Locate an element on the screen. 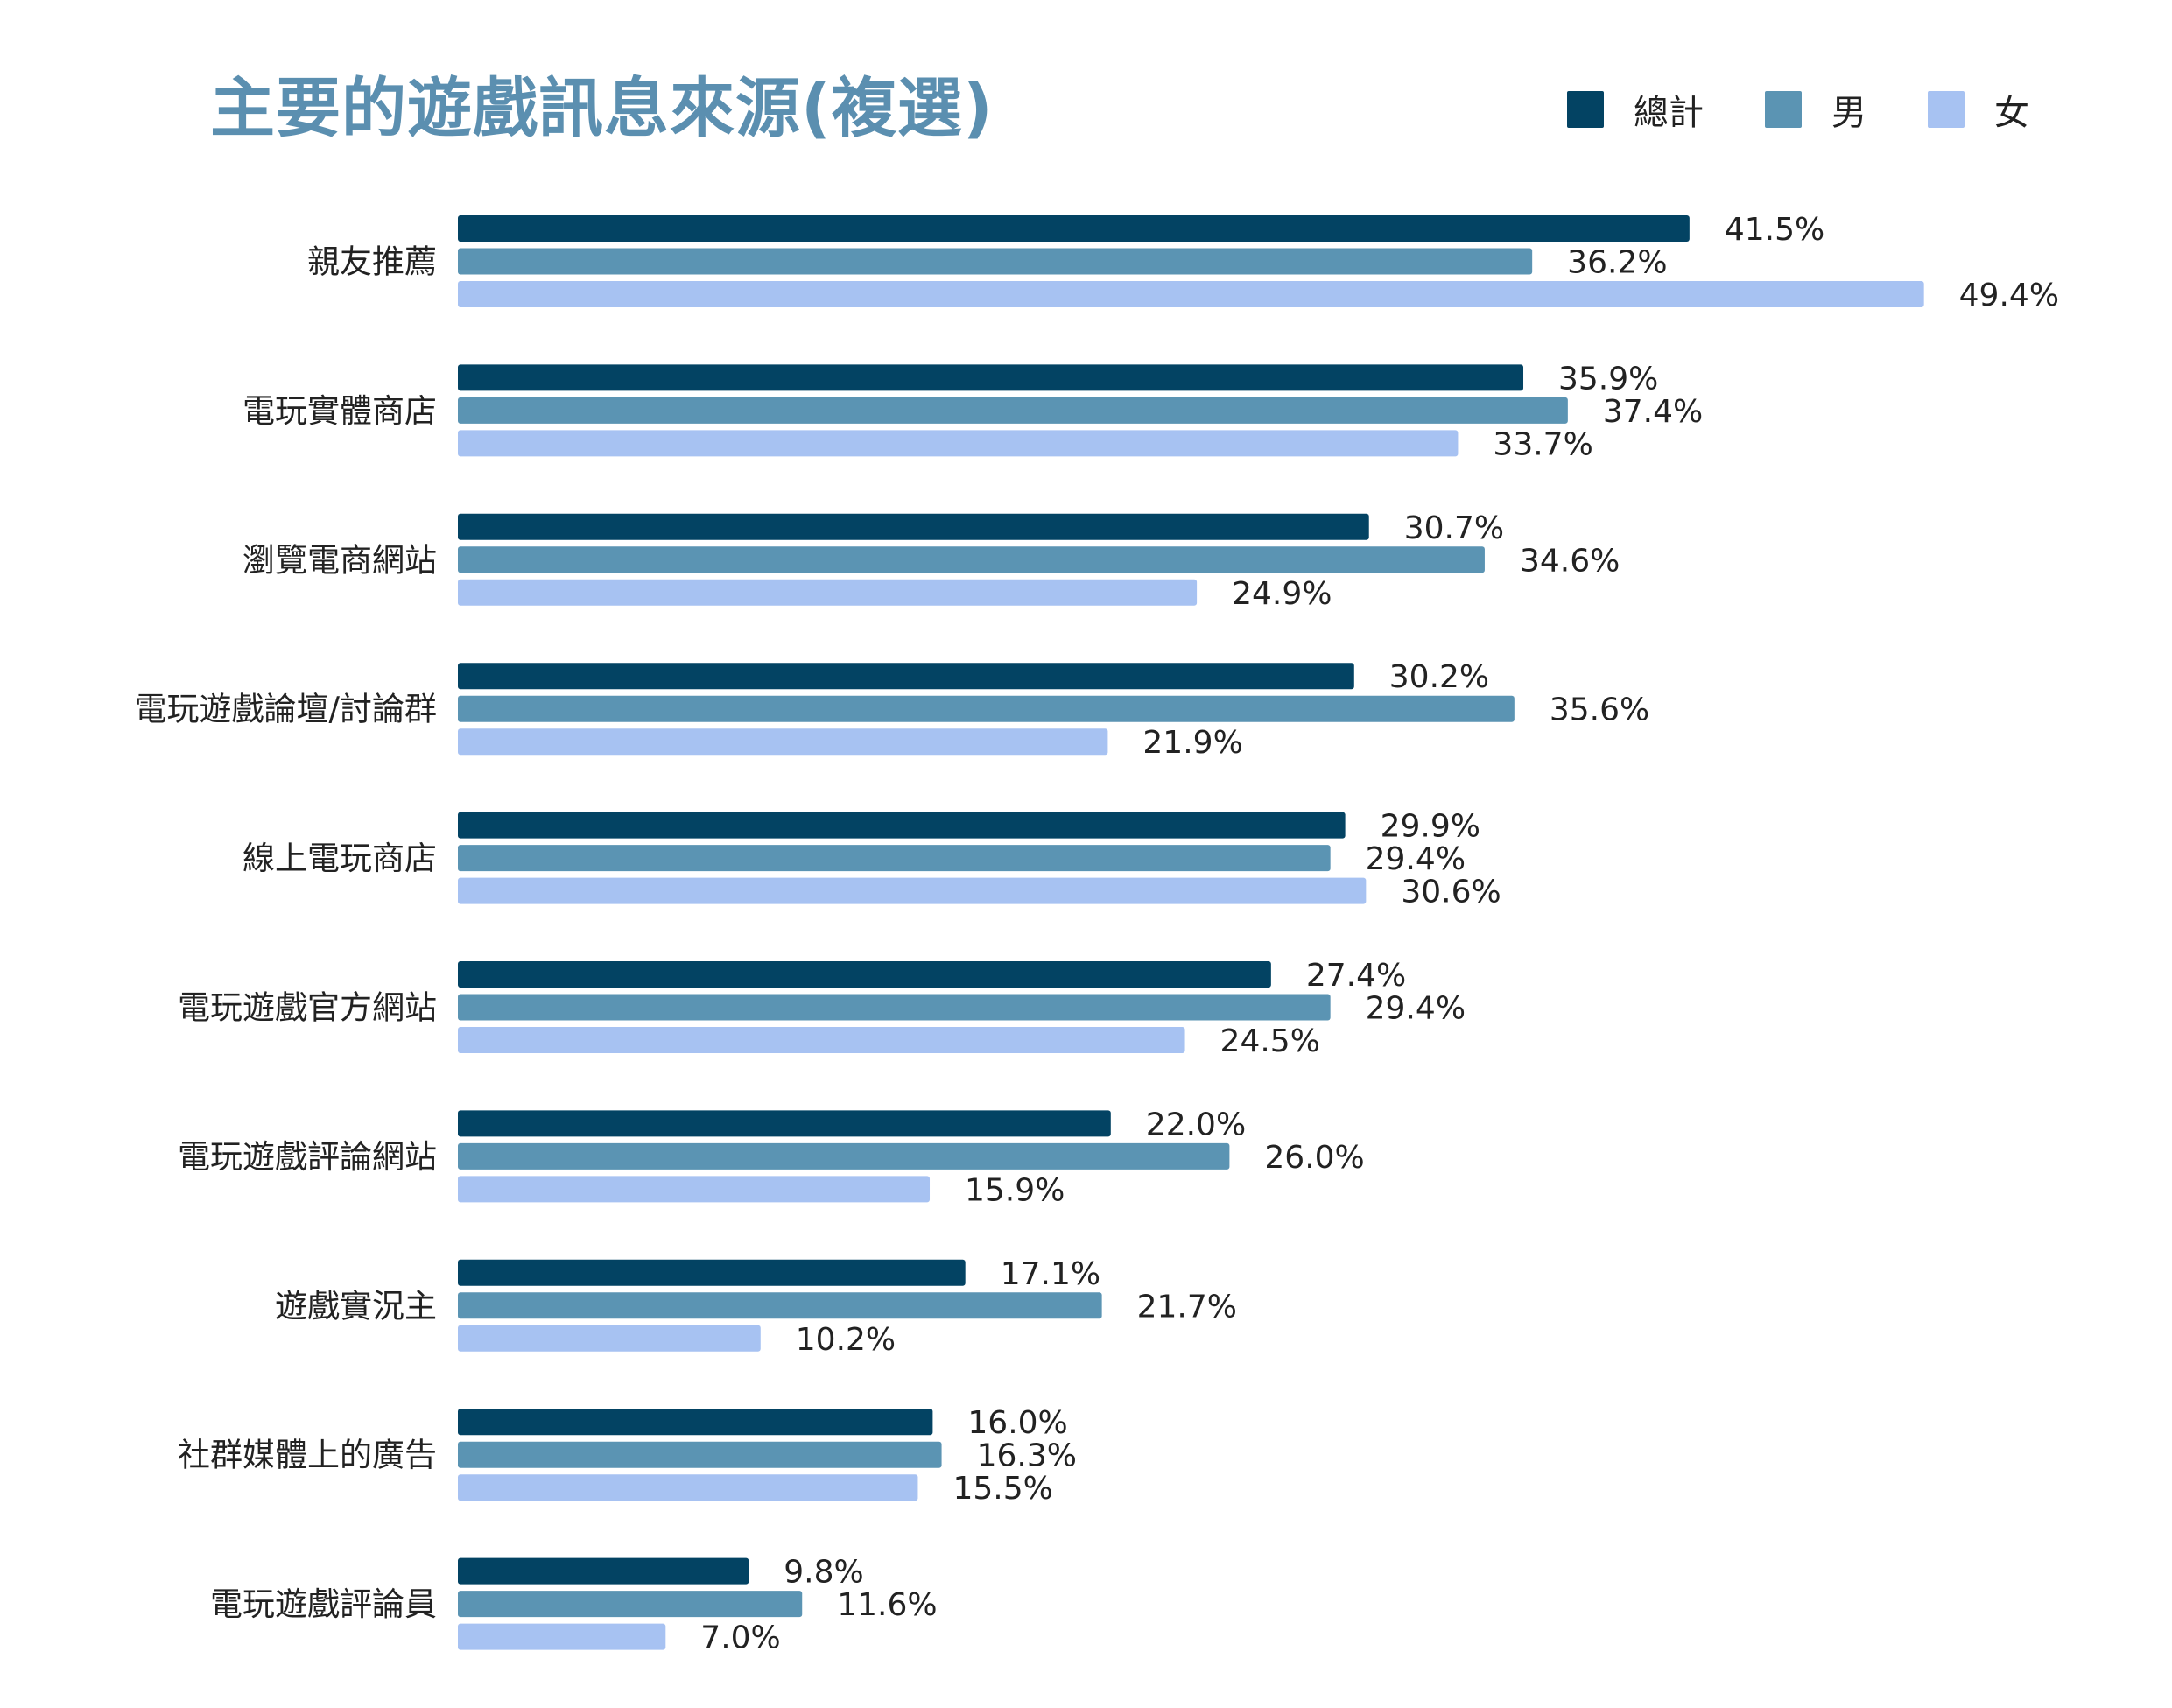 The image size is (2172, 1708). legend-label-male: 男 is located at coordinates (1848, 113).